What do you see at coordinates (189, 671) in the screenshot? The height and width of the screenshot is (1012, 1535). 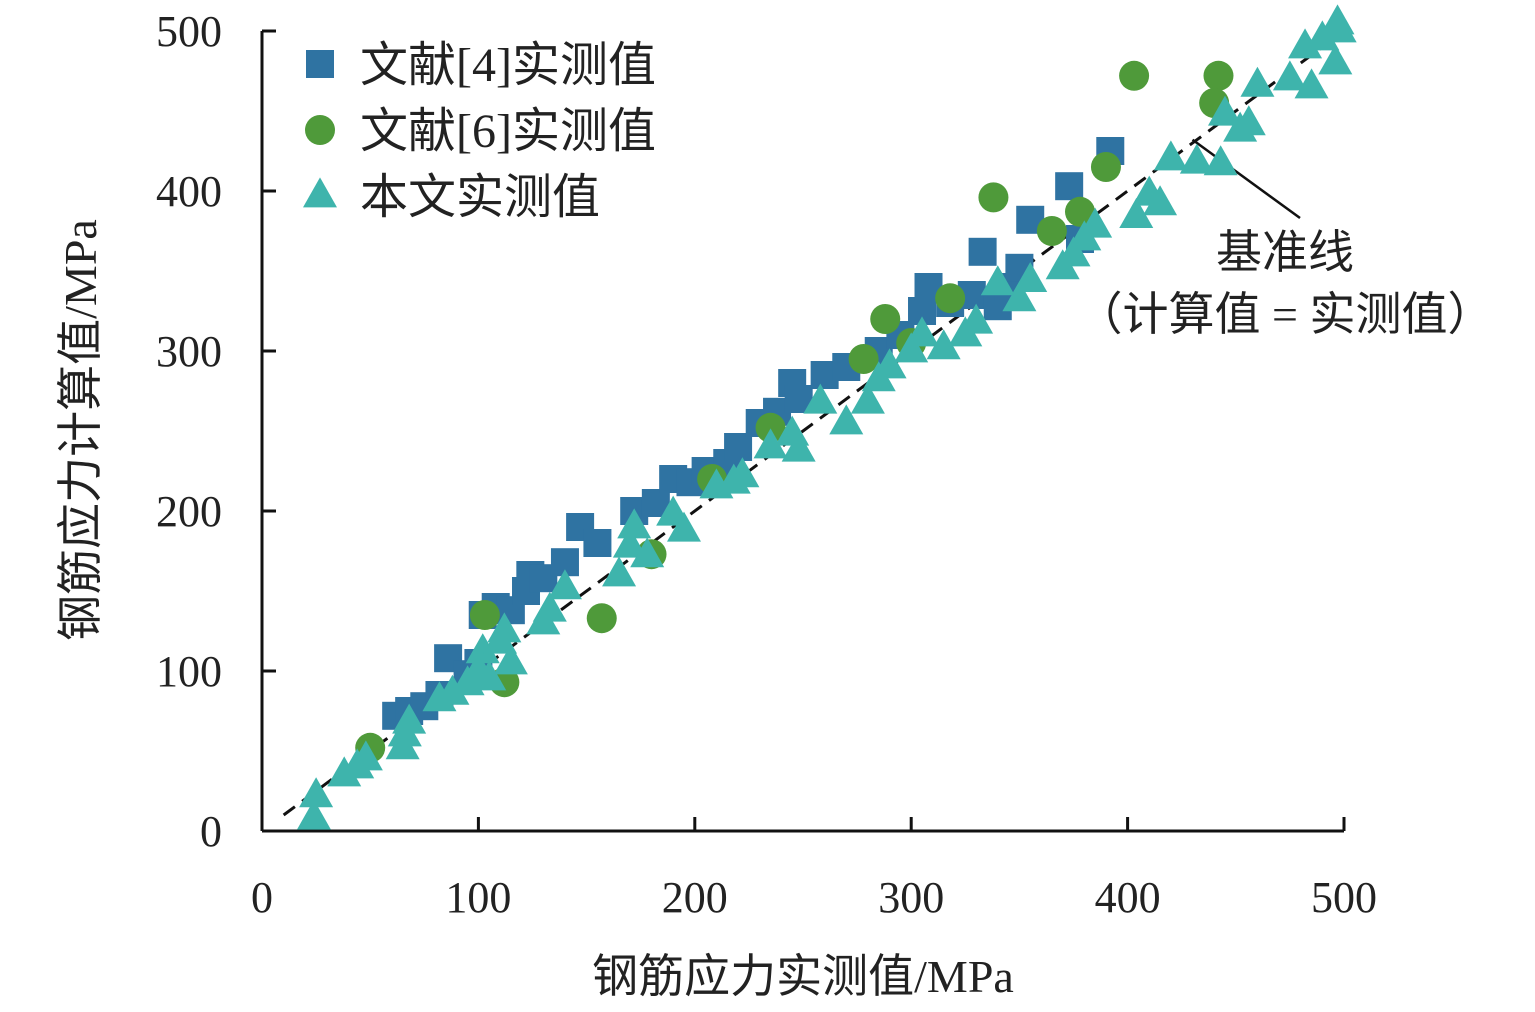 I see `y-tick-label: 100` at bounding box center [189, 671].